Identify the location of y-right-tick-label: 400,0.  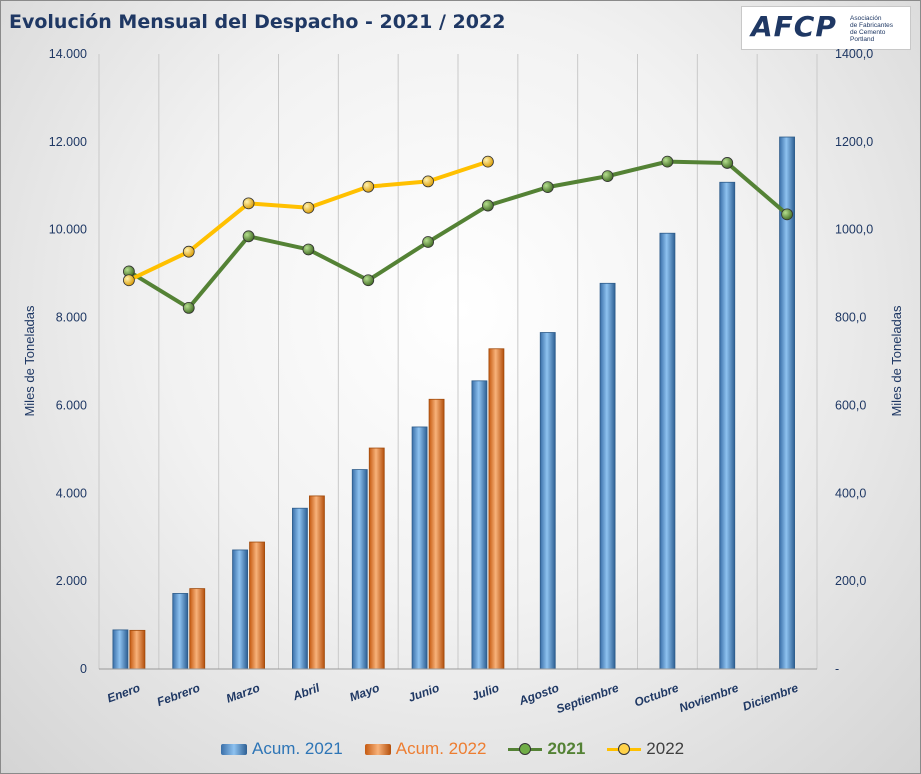
(850, 493).